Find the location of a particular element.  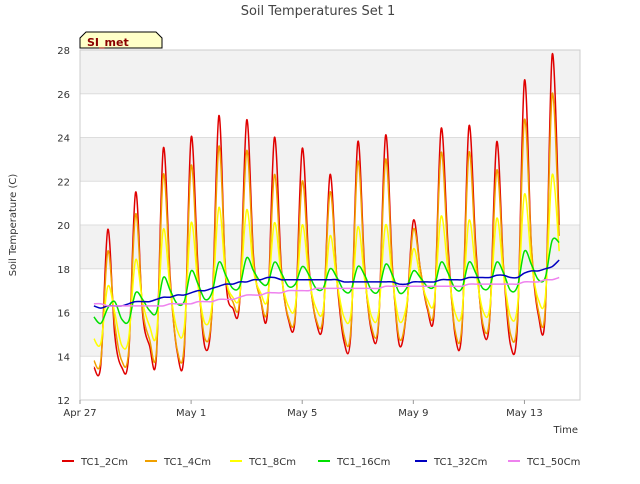

legend-label-tc1-8cm: TC1_8Cm is located at coordinates (272, 462).